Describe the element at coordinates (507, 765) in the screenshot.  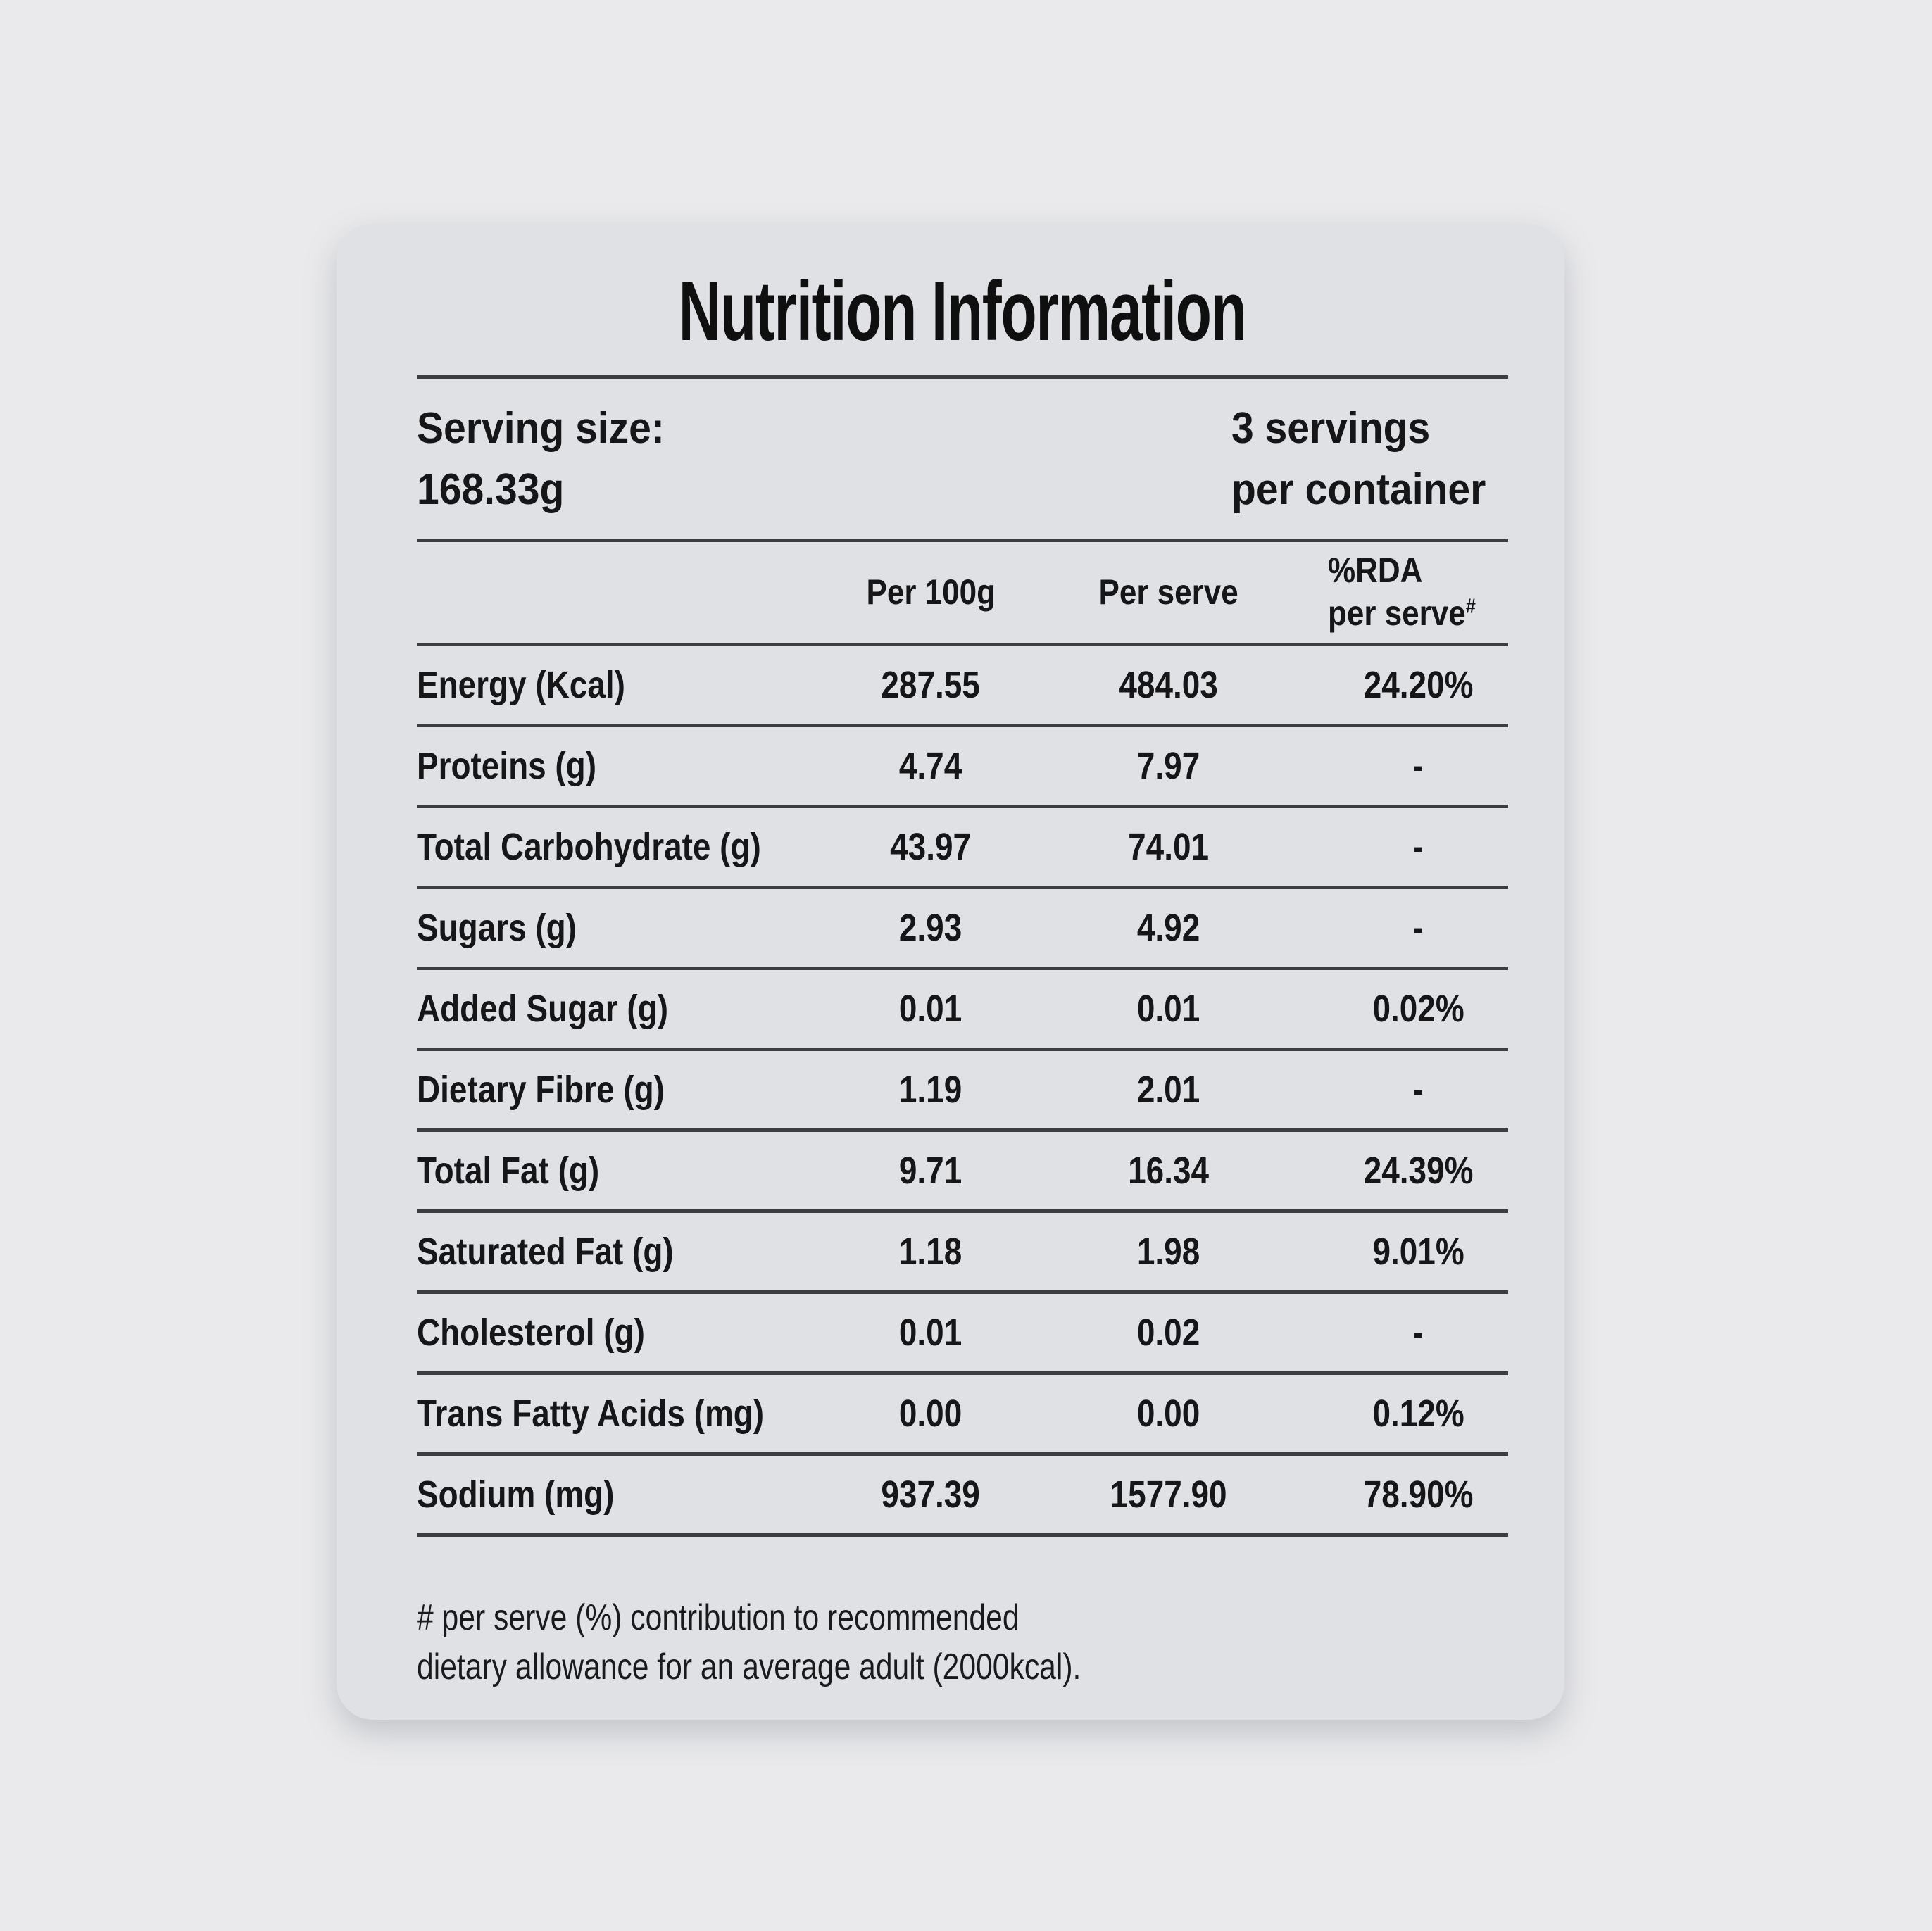
I see `nutrient-label: Proteins (g)` at that location.